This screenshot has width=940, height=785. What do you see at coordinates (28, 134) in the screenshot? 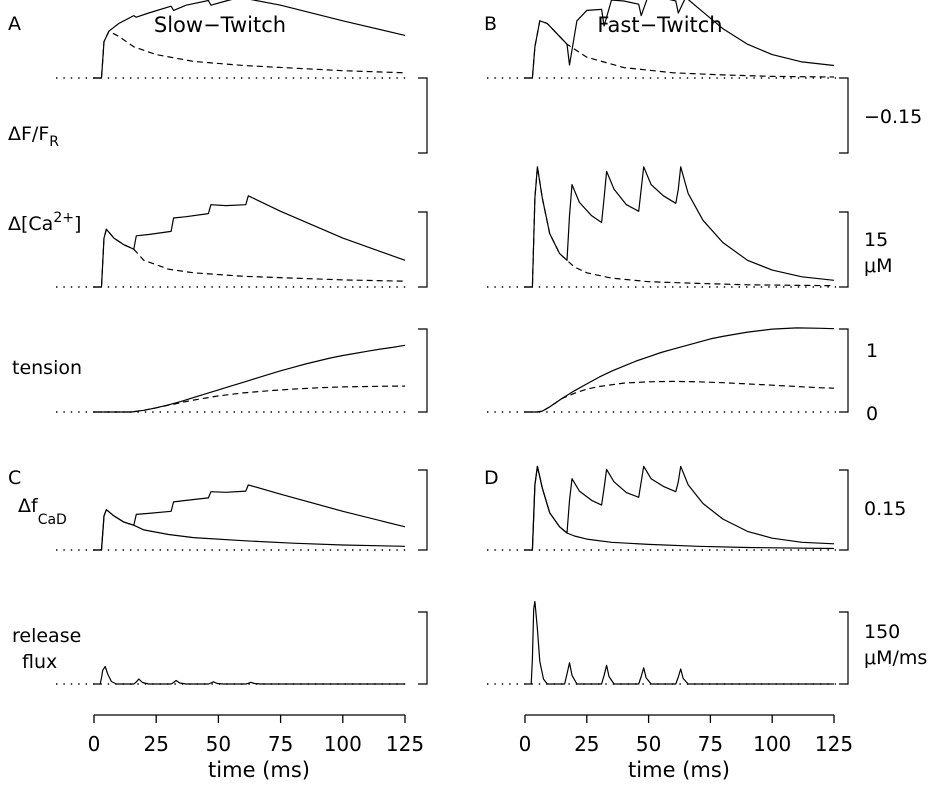
I see `row-label-dff-main: ΔF/F` at bounding box center [28, 134].